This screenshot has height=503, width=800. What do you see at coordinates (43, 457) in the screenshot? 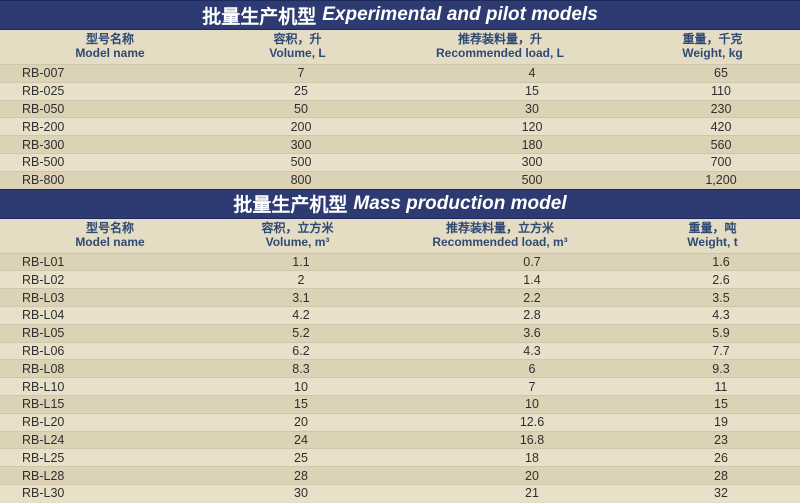
I see `cell-model: RB-L25` at bounding box center [43, 457].